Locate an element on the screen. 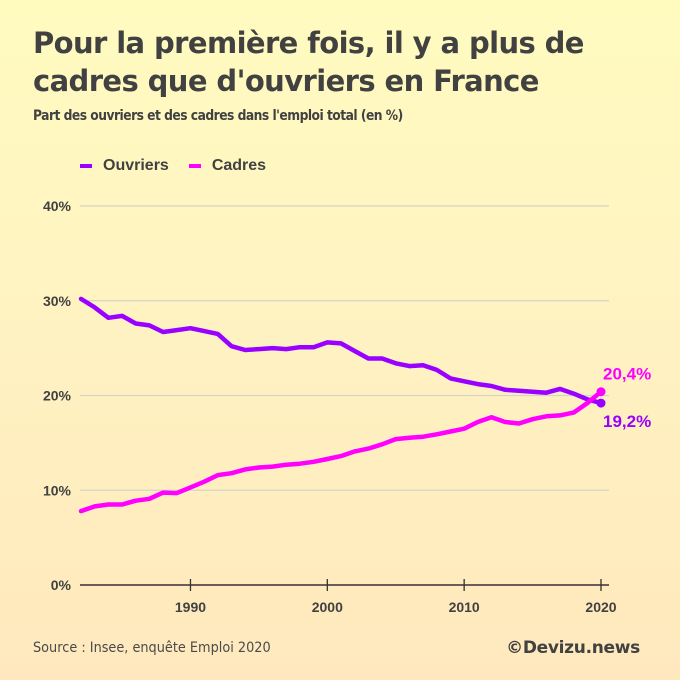 This screenshot has width=680, height=680. x-tick-label: 2000 is located at coordinates (327, 607).